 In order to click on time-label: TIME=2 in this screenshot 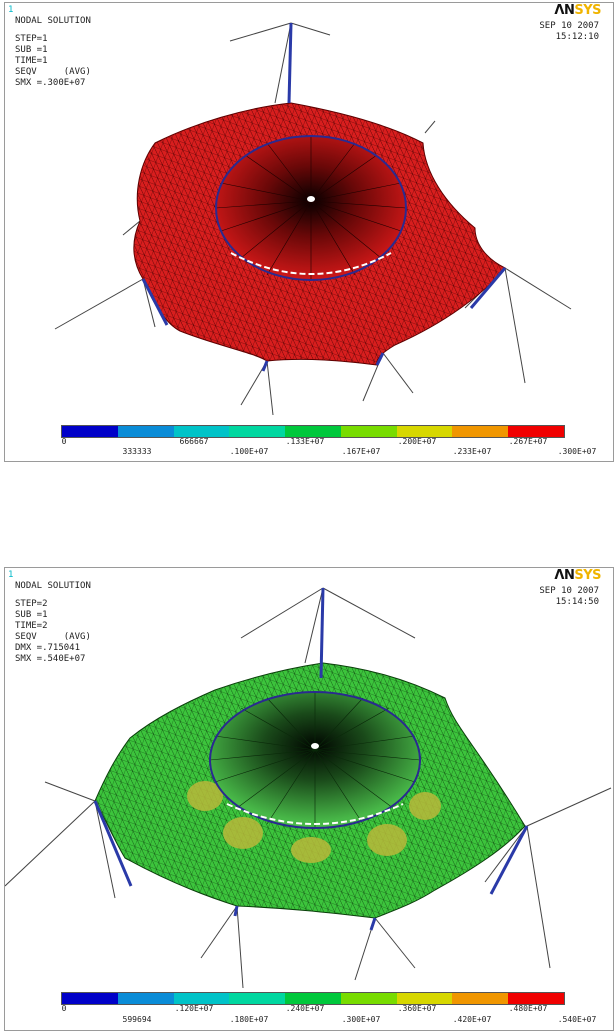, I will do `click(31, 626)`.